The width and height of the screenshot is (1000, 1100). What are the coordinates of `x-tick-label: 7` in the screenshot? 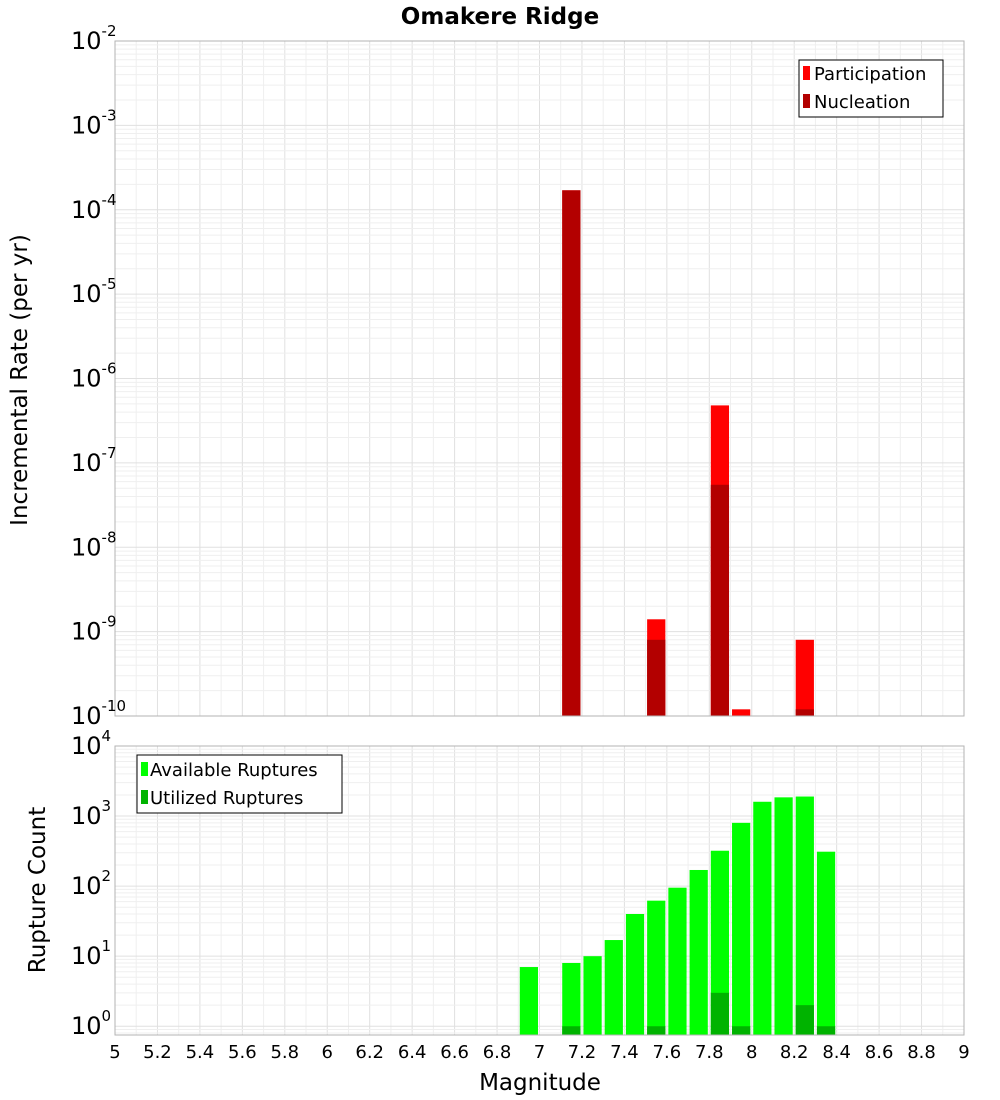 It's located at (539, 1052).